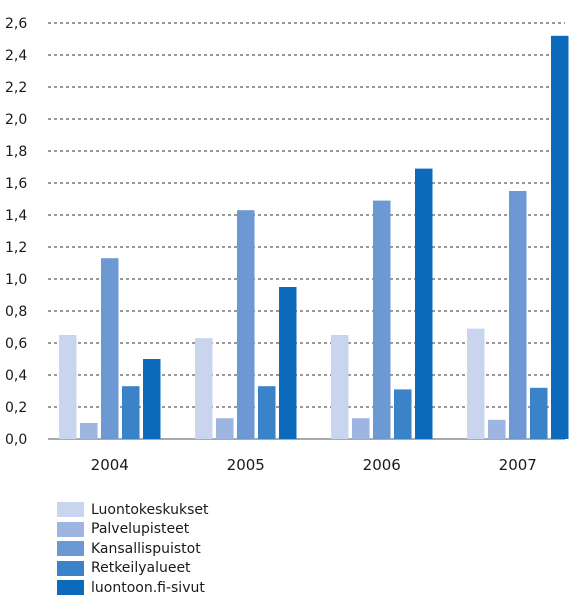 The height and width of the screenshot is (603, 573). I want to click on x-axis-category-labels: 2004 2005 2006 2007, so click(314, 465).